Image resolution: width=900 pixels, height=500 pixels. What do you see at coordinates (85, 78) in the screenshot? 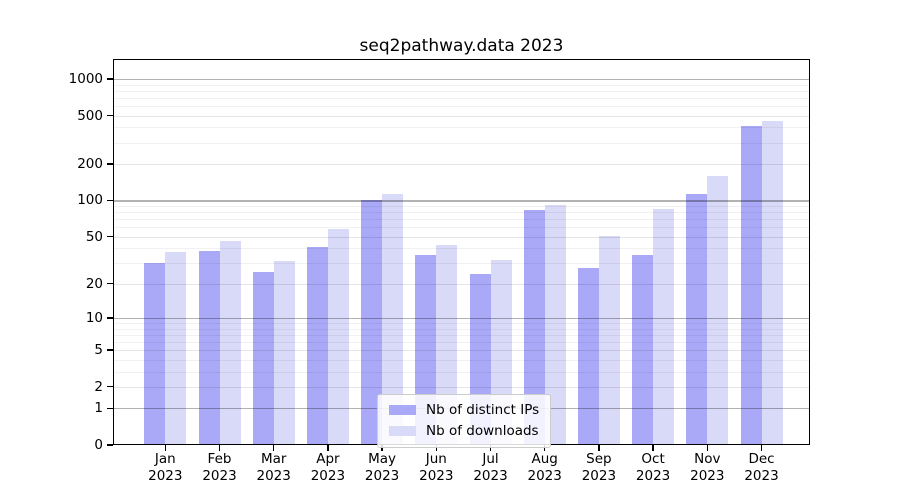
I see `y-tick-label-1000: 1000` at bounding box center [85, 78].